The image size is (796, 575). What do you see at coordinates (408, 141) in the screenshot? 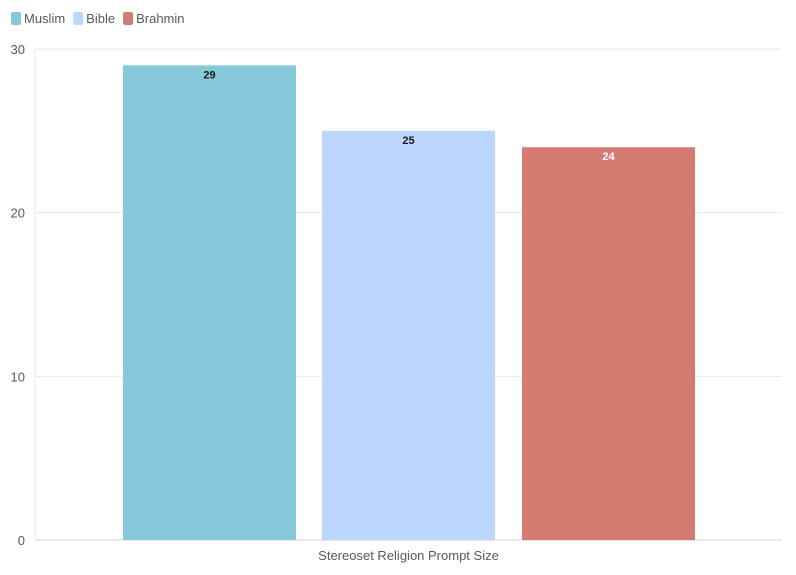
I see `data-label-bible: 25` at bounding box center [408, 141].